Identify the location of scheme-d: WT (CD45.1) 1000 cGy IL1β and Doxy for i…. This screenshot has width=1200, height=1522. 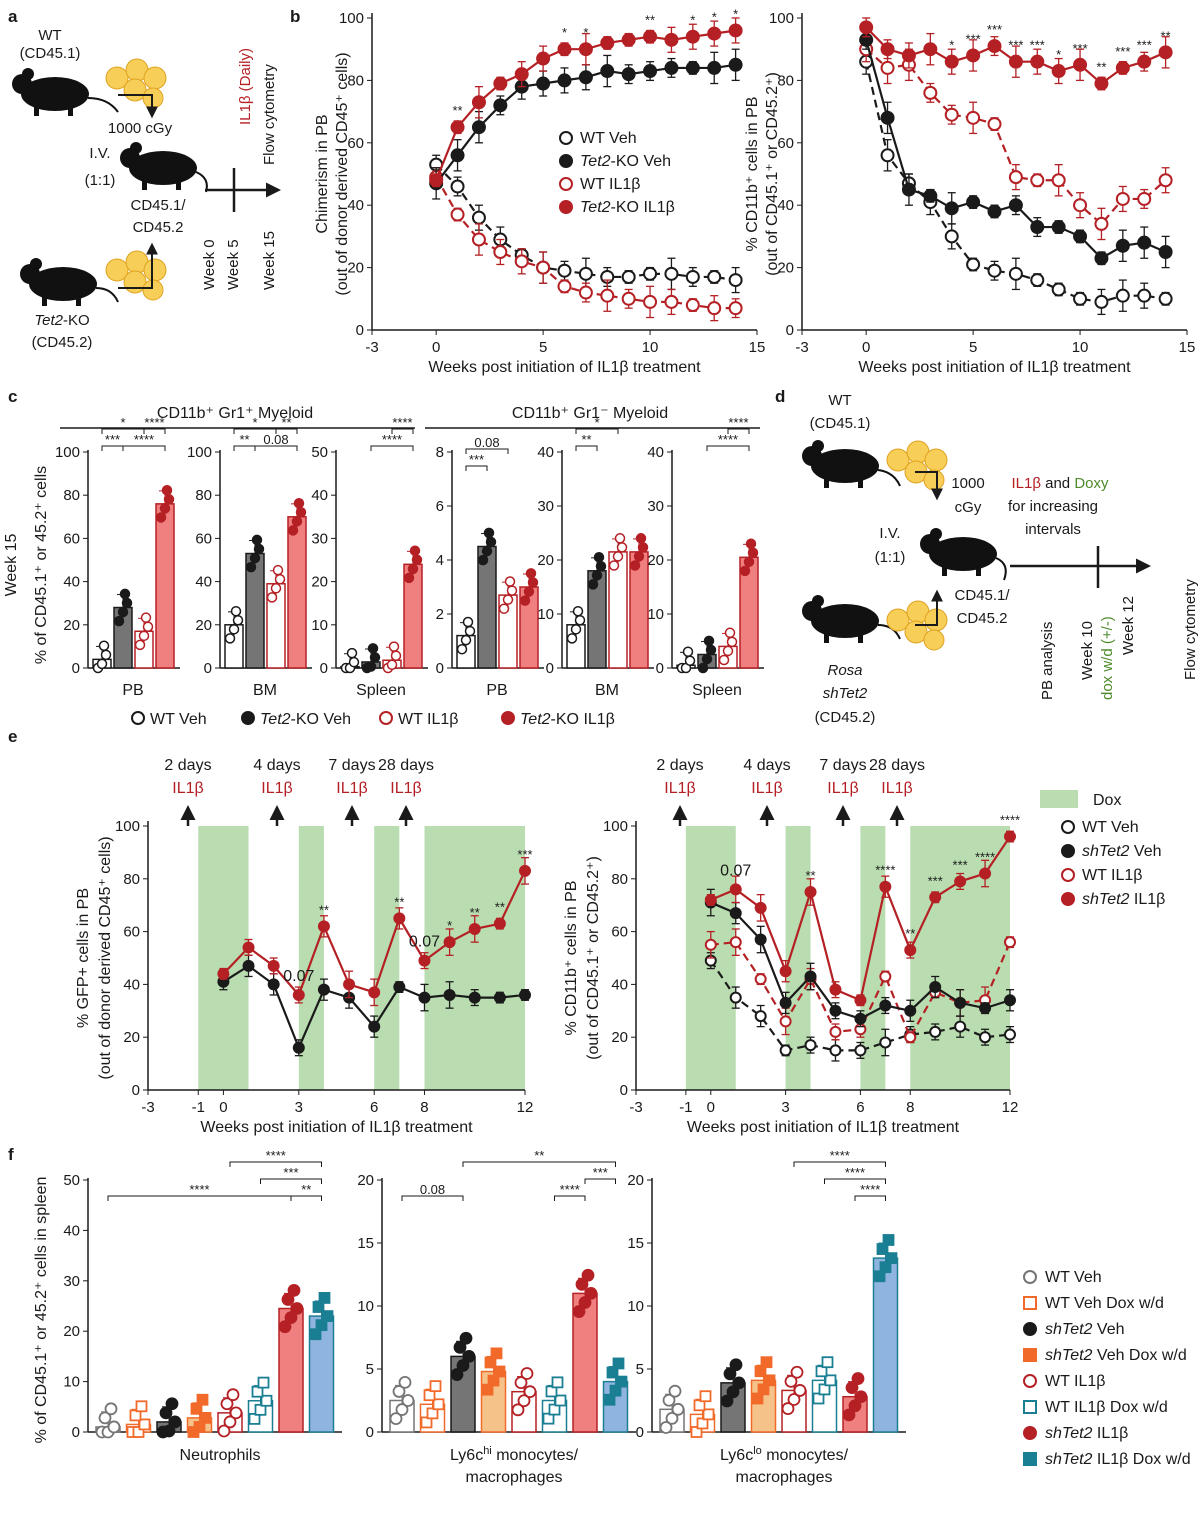
(1000, 559).